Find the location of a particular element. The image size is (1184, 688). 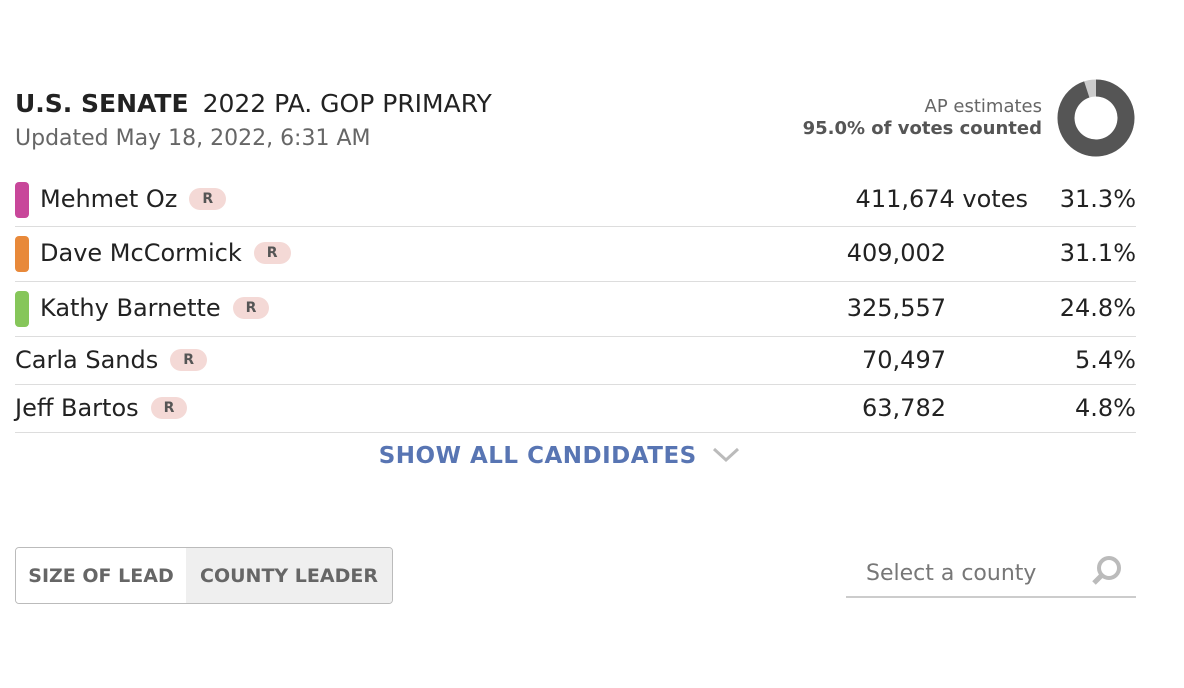

name: Dave McCormick is located at coordinates (141, 253).